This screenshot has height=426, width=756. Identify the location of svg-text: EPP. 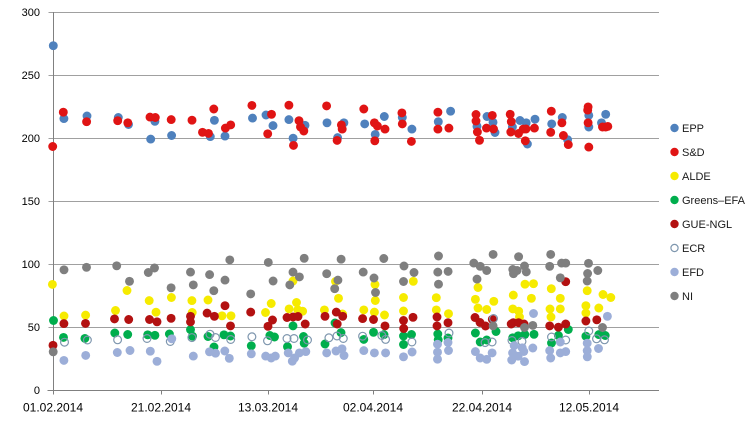
(693, 129).